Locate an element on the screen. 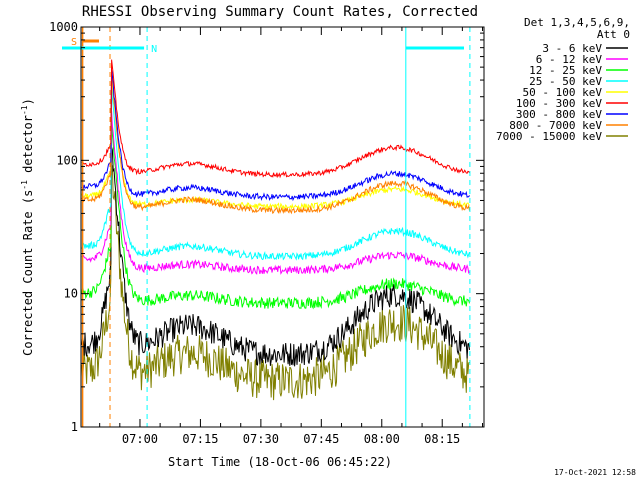  legend-entry-label: 7000 - 15000 keV is located at coordinates (549, 136).